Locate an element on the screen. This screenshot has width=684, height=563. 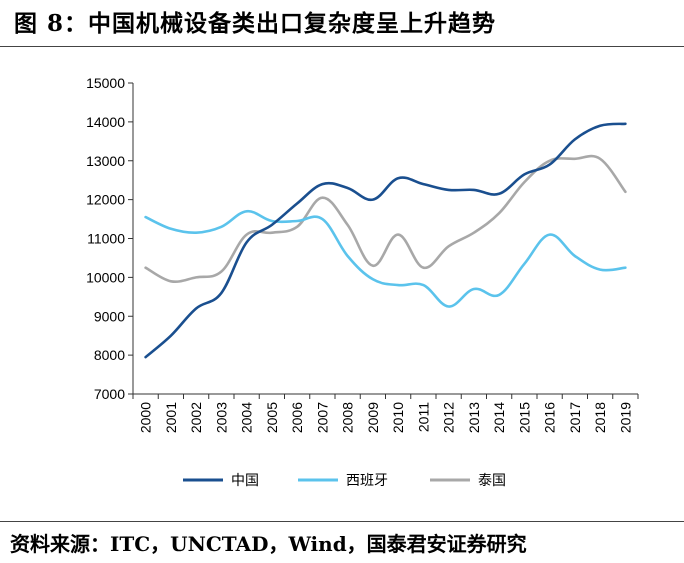
title-rule is located at coordinates (342, 46).